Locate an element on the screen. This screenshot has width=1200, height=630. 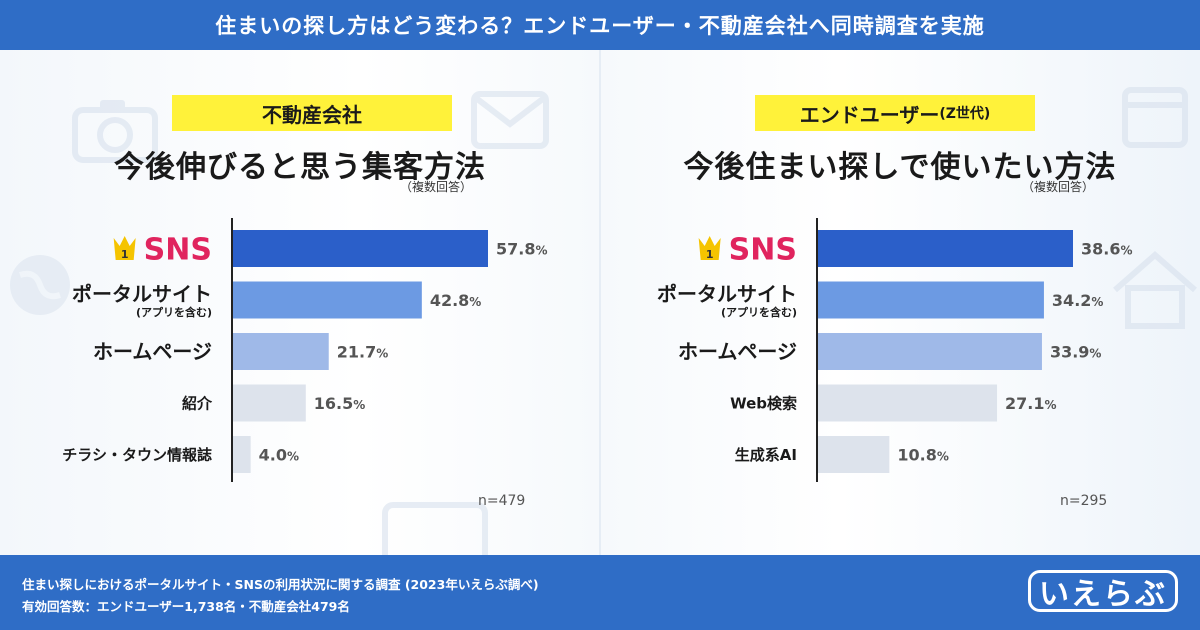
bar-value-label: 33.9% is located at coordinates (1076, 352).